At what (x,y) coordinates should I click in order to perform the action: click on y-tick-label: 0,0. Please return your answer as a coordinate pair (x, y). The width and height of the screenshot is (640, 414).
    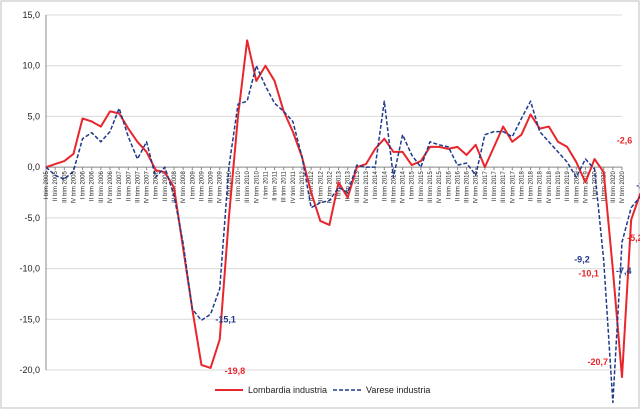
    Looking at the image, I should click on (33, 167).